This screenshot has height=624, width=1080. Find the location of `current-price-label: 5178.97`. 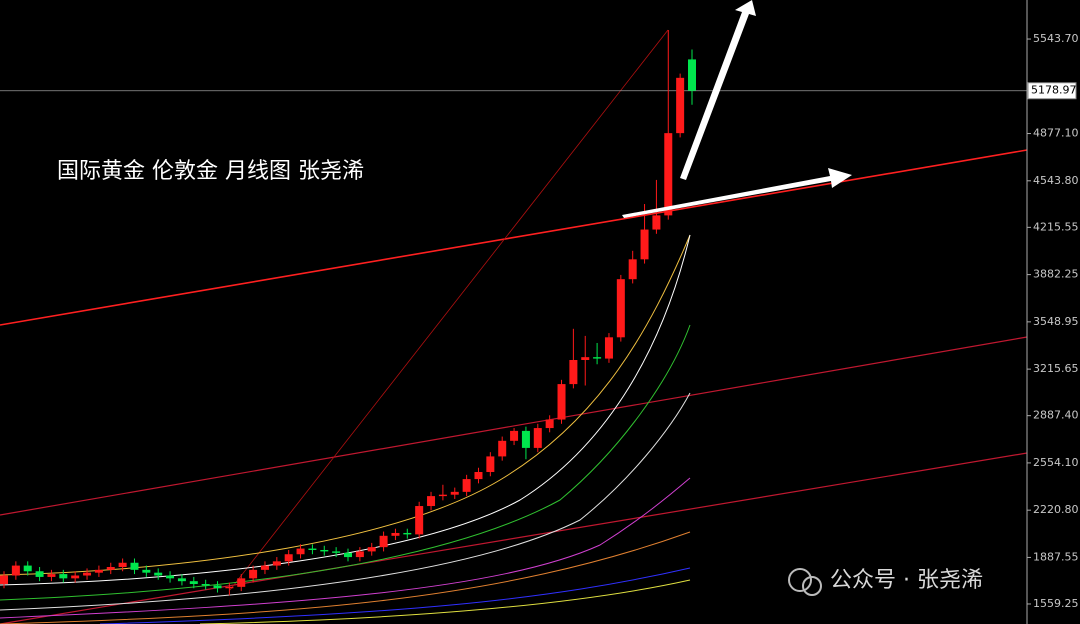

current-price-label: 5178.97 is located at coordinates (1054, 90).